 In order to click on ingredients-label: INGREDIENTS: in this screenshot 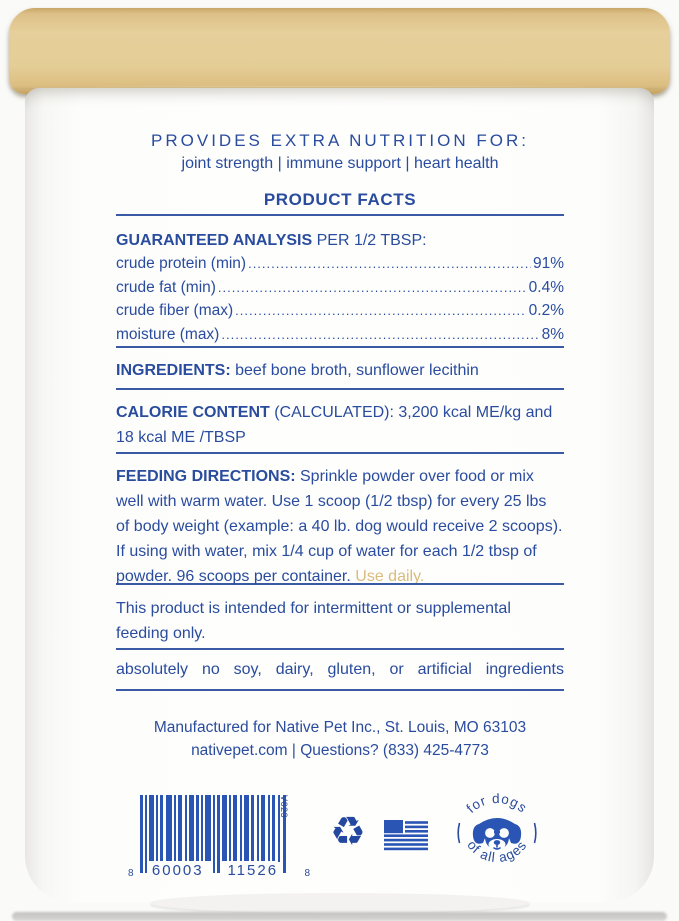, I will do `click(173, 370)`.